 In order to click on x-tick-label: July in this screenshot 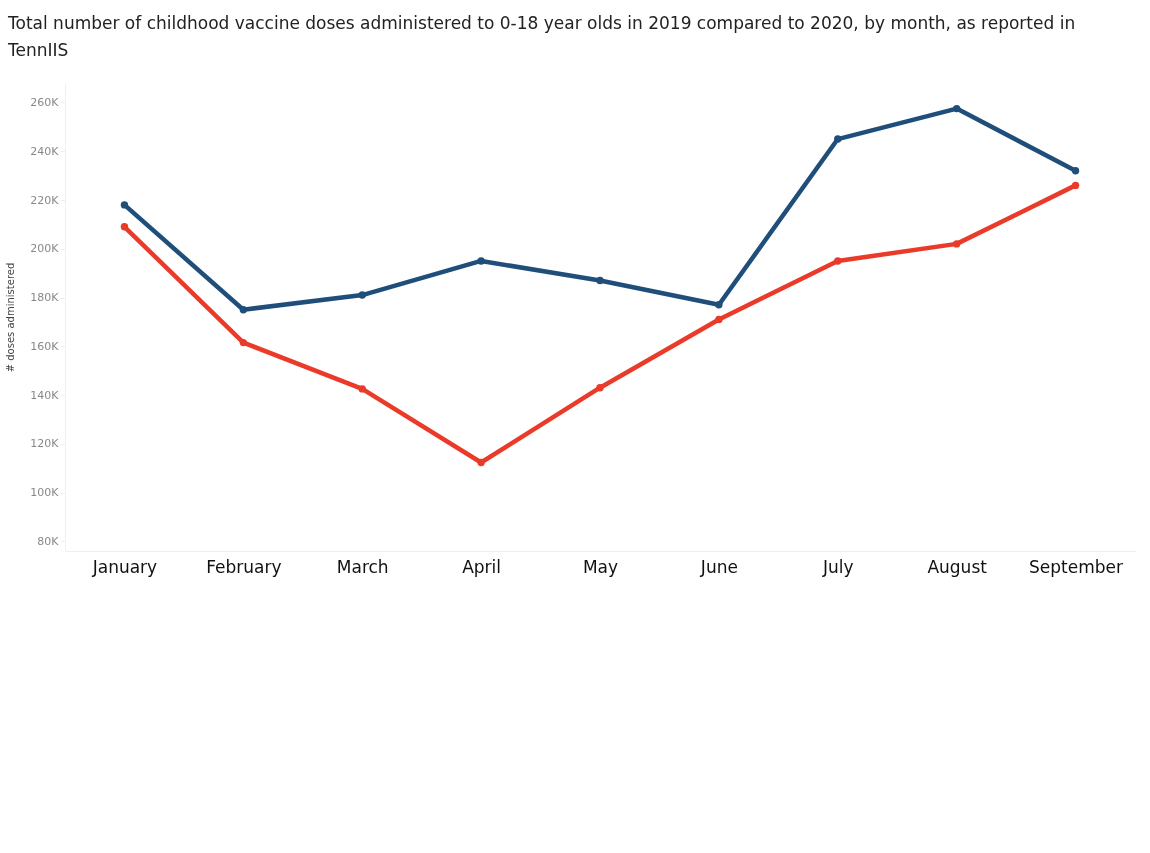, I will do `click(837, 566)`.